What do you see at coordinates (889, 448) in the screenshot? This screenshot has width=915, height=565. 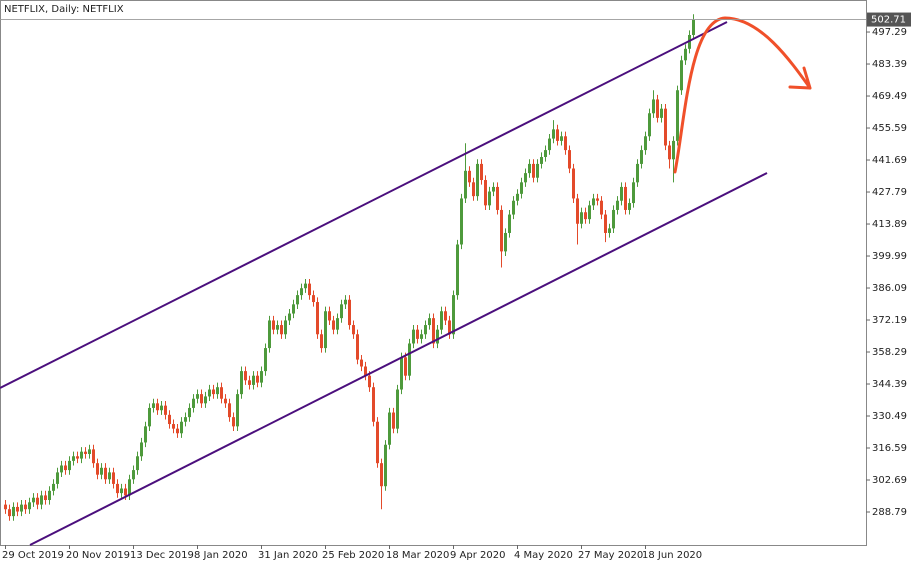 I see `y-tick-label: 316.59` at bounding box center [889, 448].